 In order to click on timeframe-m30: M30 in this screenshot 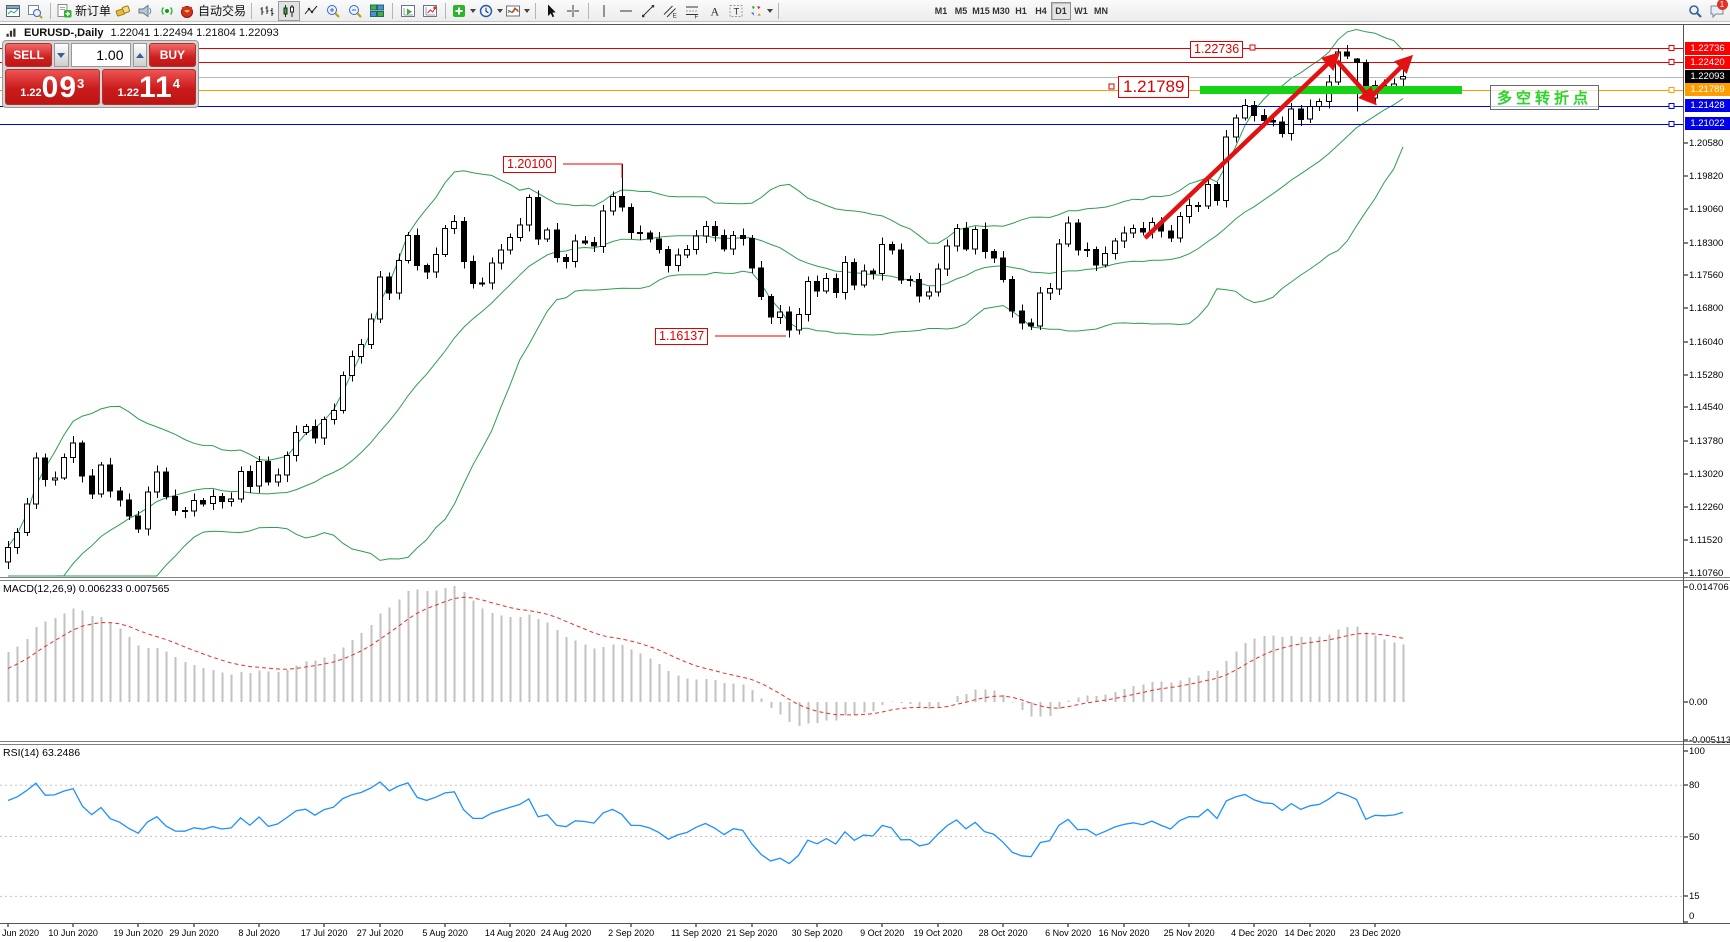, I will do `click(1001, 11)`.